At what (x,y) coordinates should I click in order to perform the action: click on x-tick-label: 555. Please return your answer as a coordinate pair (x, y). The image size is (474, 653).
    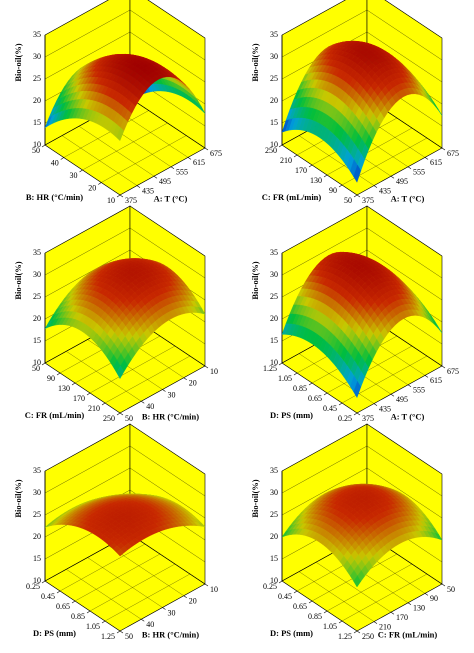
    Looking at the image, I should click on (419, 390).